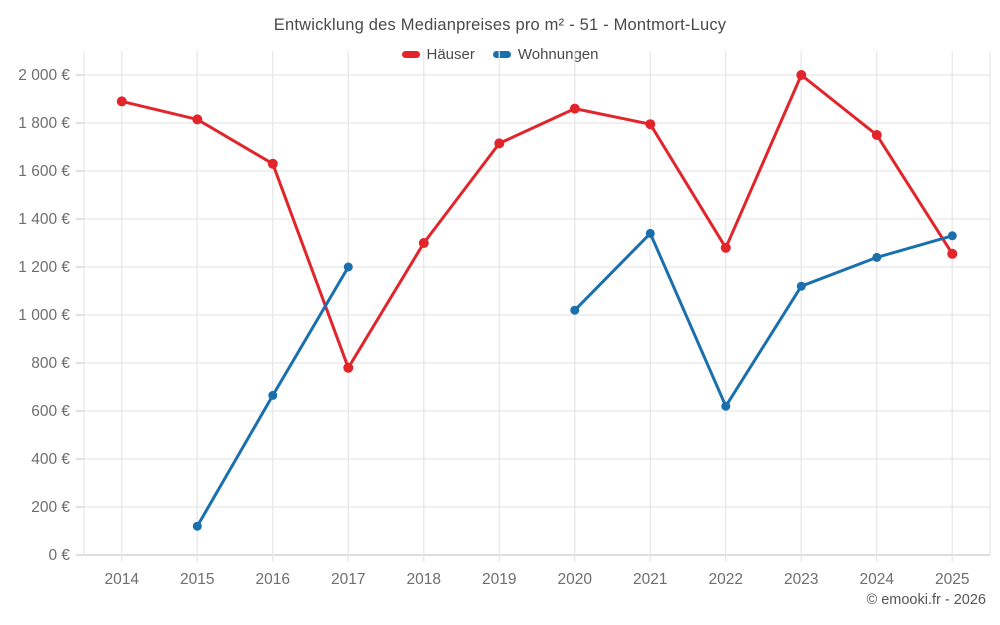 Image resolution: width=1000 pixels, height=625 pixels. Describe the element at coordinates (44, 219) in the screenshot. I see `y-axis-label: 1 400 €` at that location.